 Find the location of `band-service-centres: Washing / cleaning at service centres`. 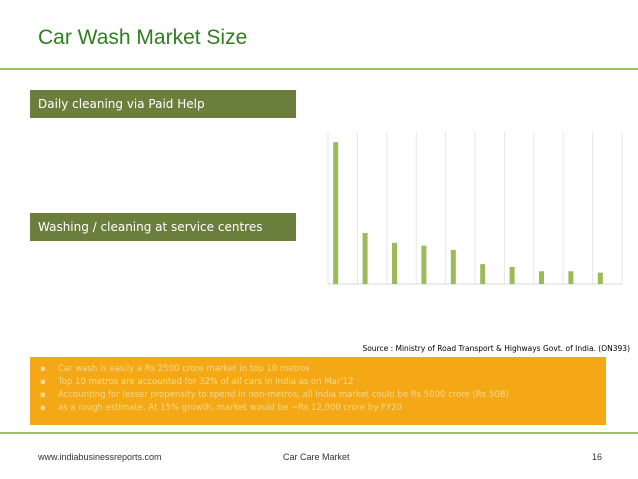

band-service-centres: Washing / cleaning at service centres is located at coordinates (163, 227).